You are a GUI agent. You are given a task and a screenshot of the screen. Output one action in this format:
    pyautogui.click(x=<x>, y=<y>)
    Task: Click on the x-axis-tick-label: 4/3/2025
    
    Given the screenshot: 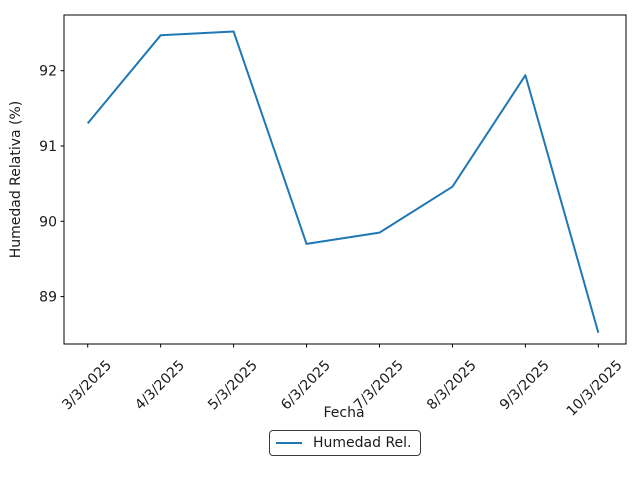 What is the action you would take?
    pyautogui.click(x=160, y=386)
    